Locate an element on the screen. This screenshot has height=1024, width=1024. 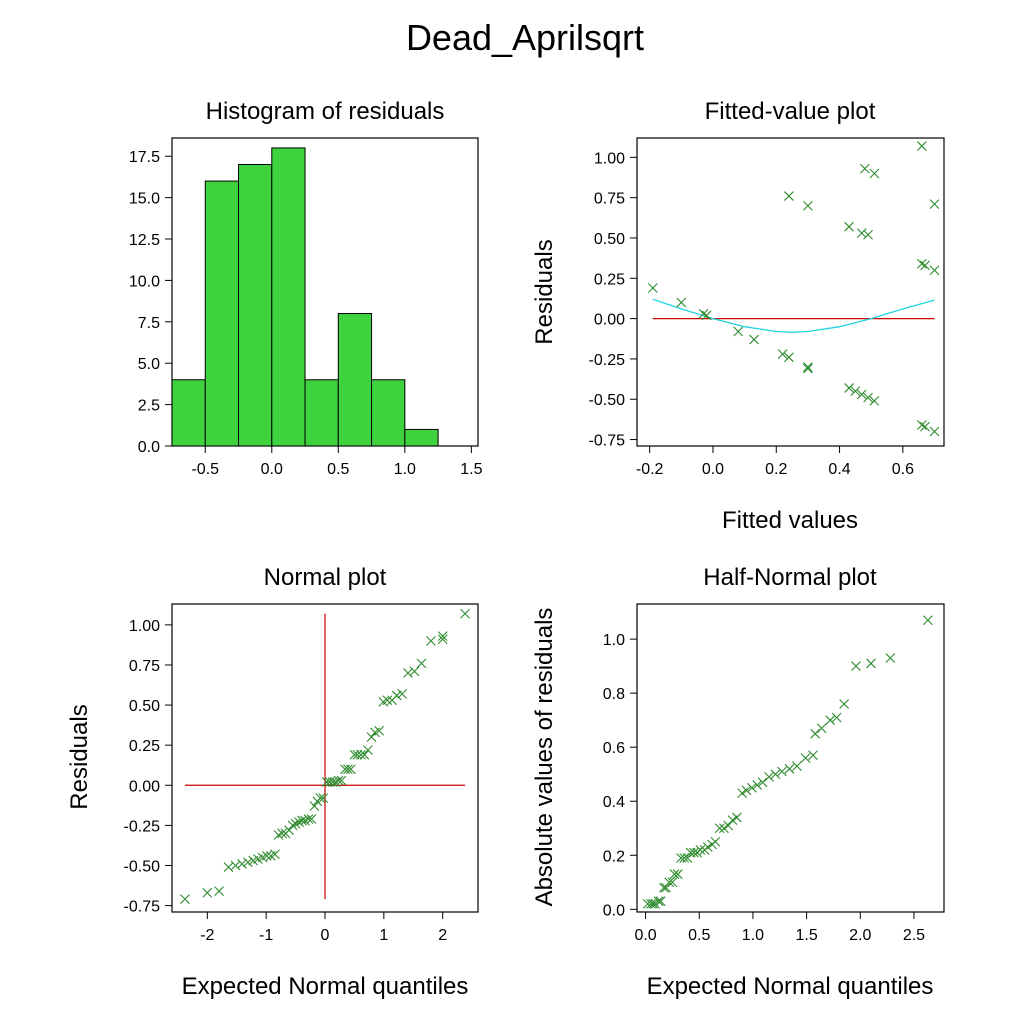
histogram-title: Histogram of residuals is located at coordinates (325, 111).